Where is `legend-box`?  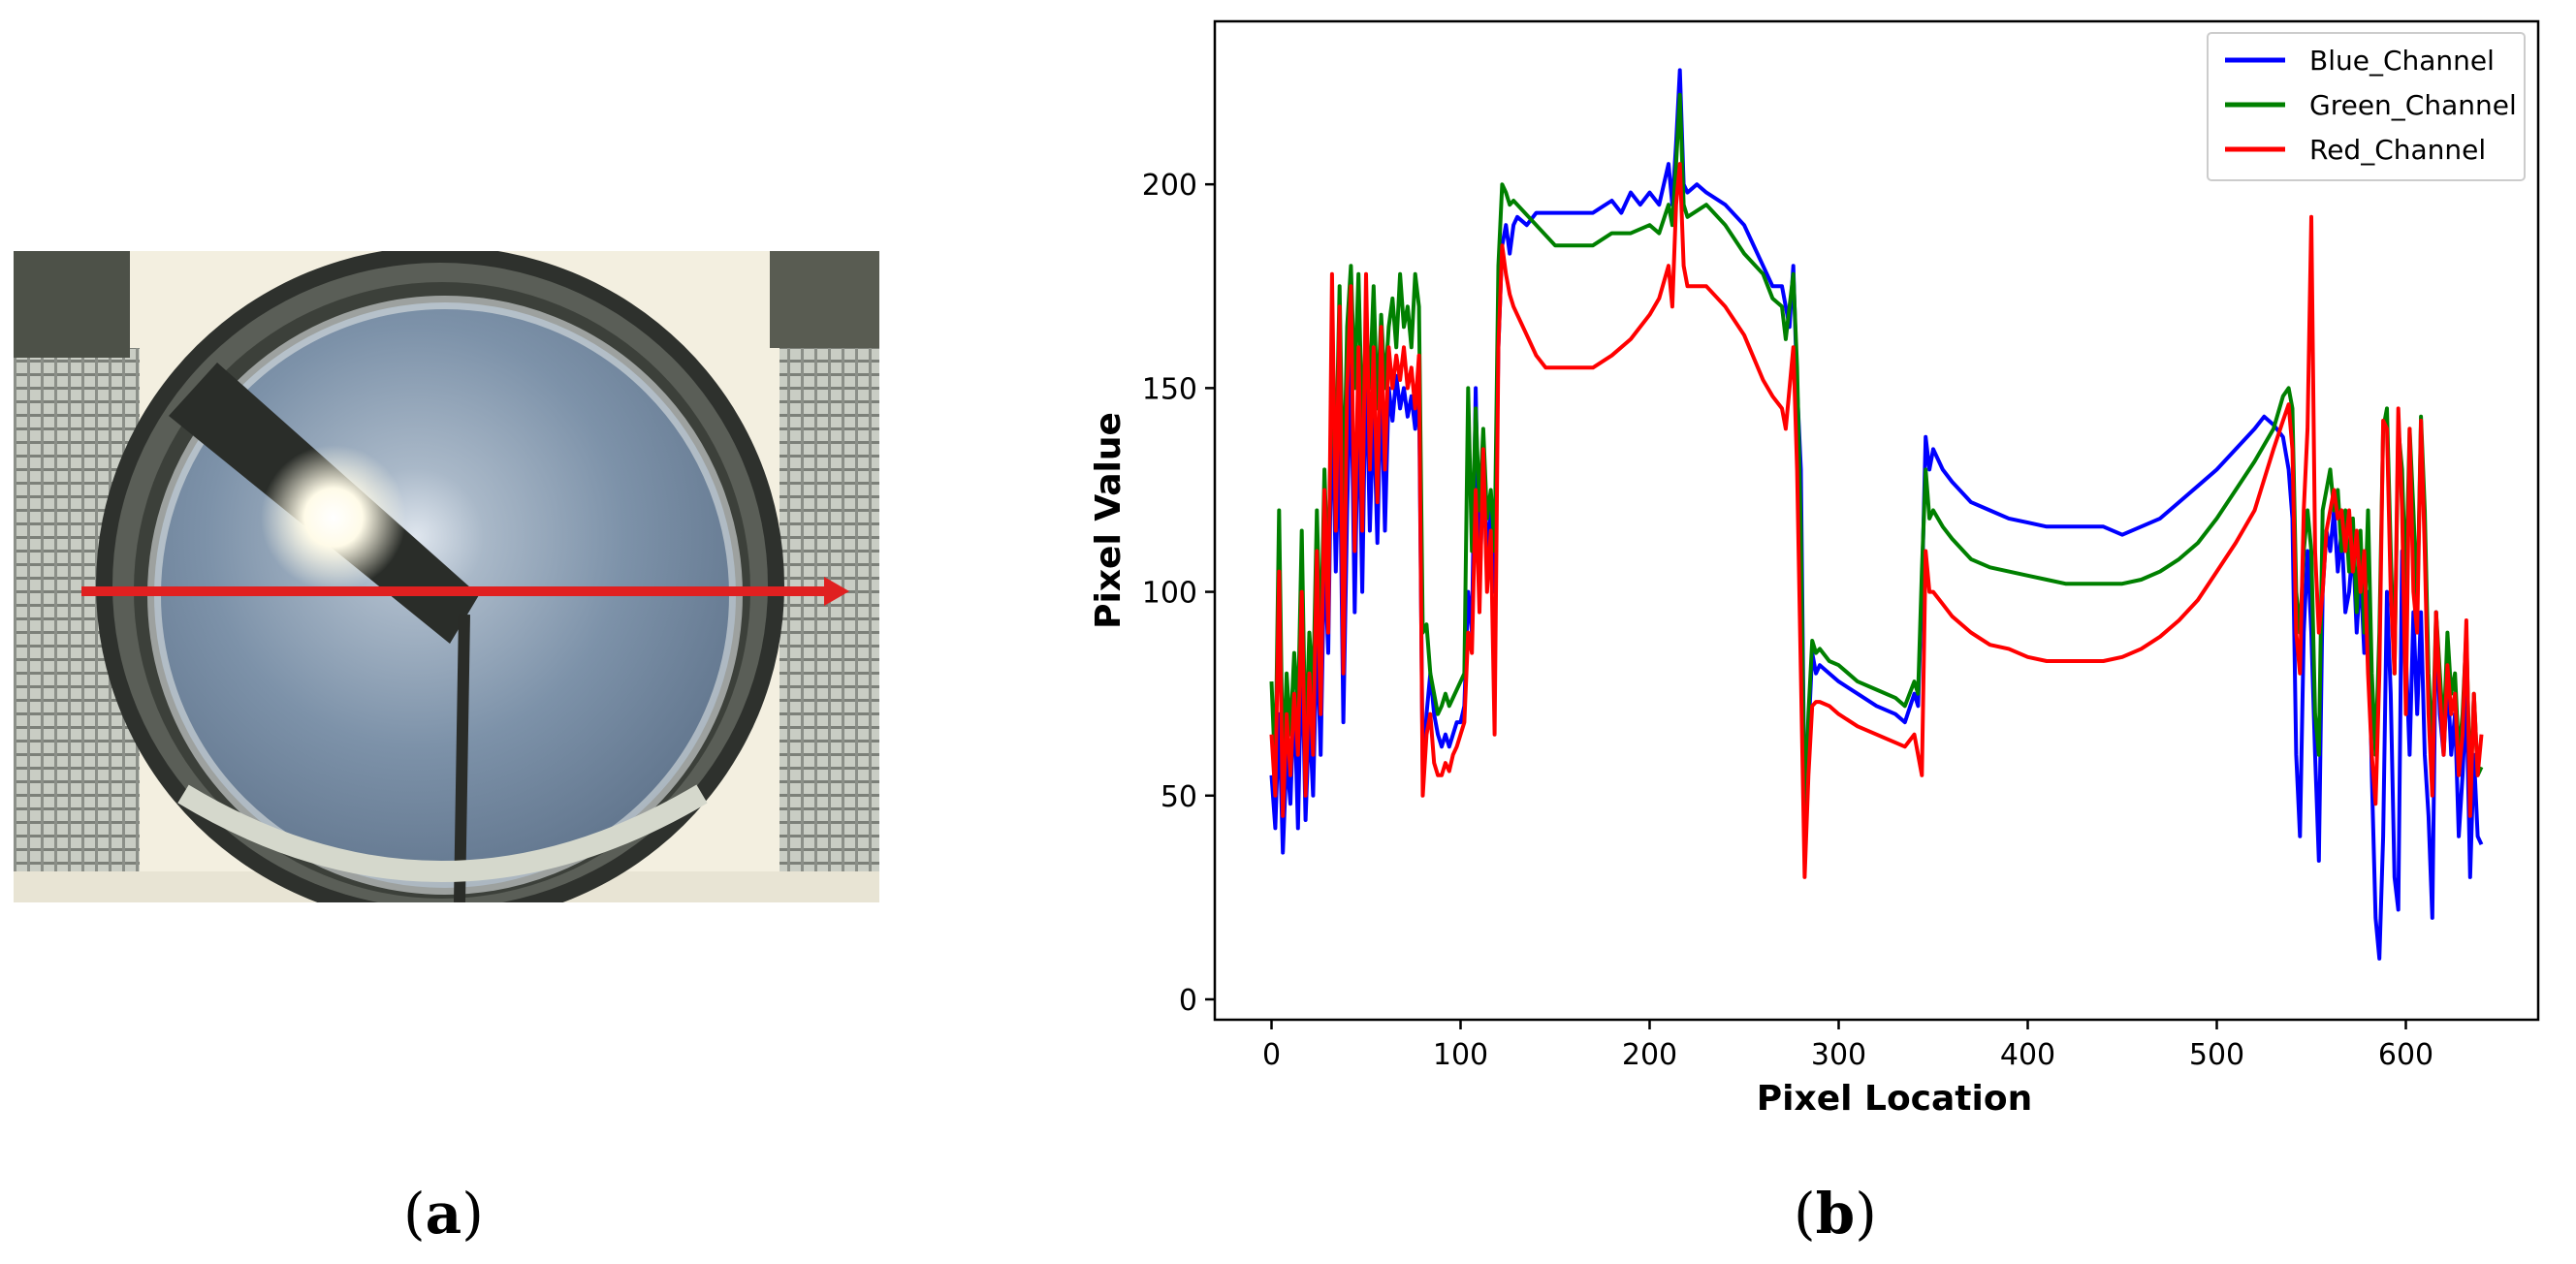 legend-box is located at coordinates (2366, 106).